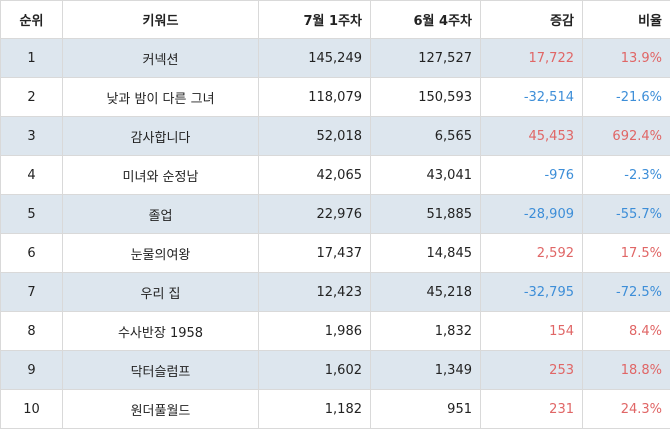 This screenshot has width=670, height=432. Describe the element at coordinates (626, 19) in the screenshot. I see `header-ratio: 비율` at that location.